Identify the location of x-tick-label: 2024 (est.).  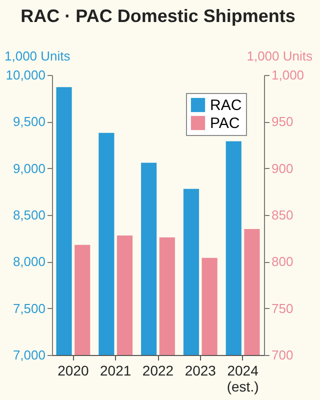
(242, 378).